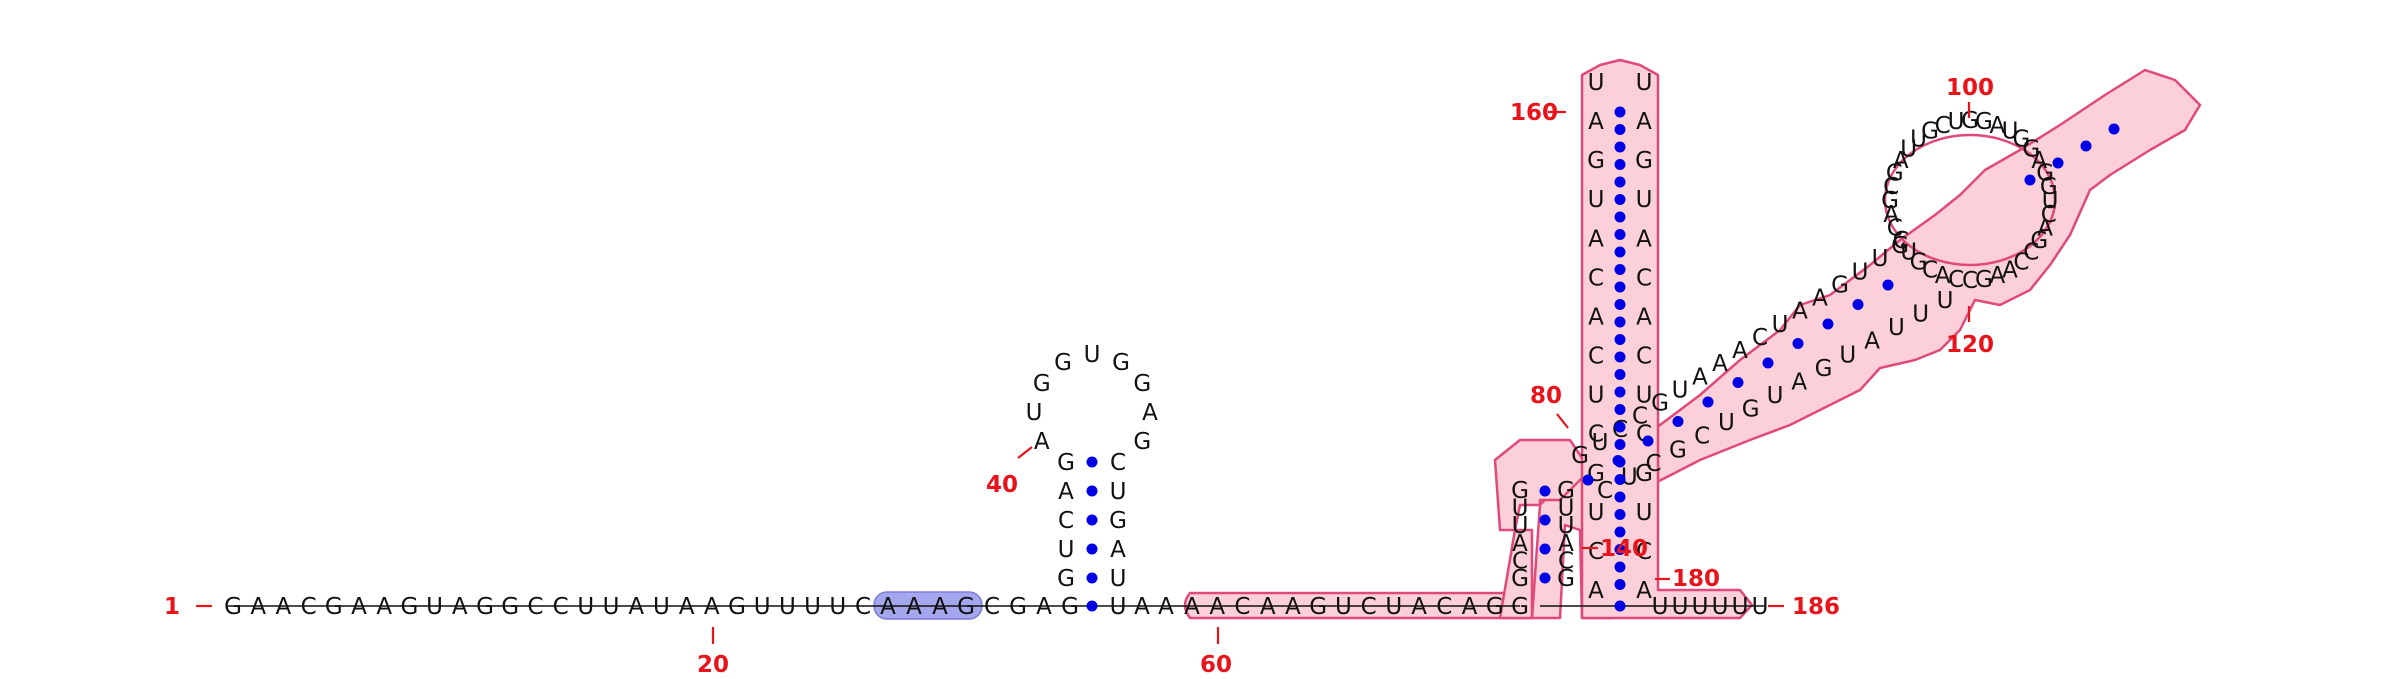 Image resolution: width=2400 pixels, height=679 pixels. I want to click on nucleotide-linear-mid-7: C, so click(1369, 607).